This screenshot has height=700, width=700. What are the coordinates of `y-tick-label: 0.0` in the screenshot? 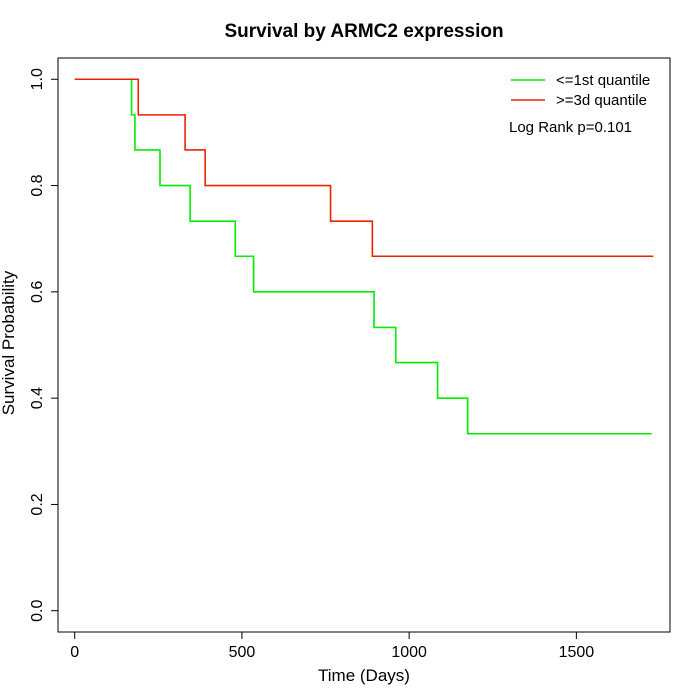 It's located at (37, 611).